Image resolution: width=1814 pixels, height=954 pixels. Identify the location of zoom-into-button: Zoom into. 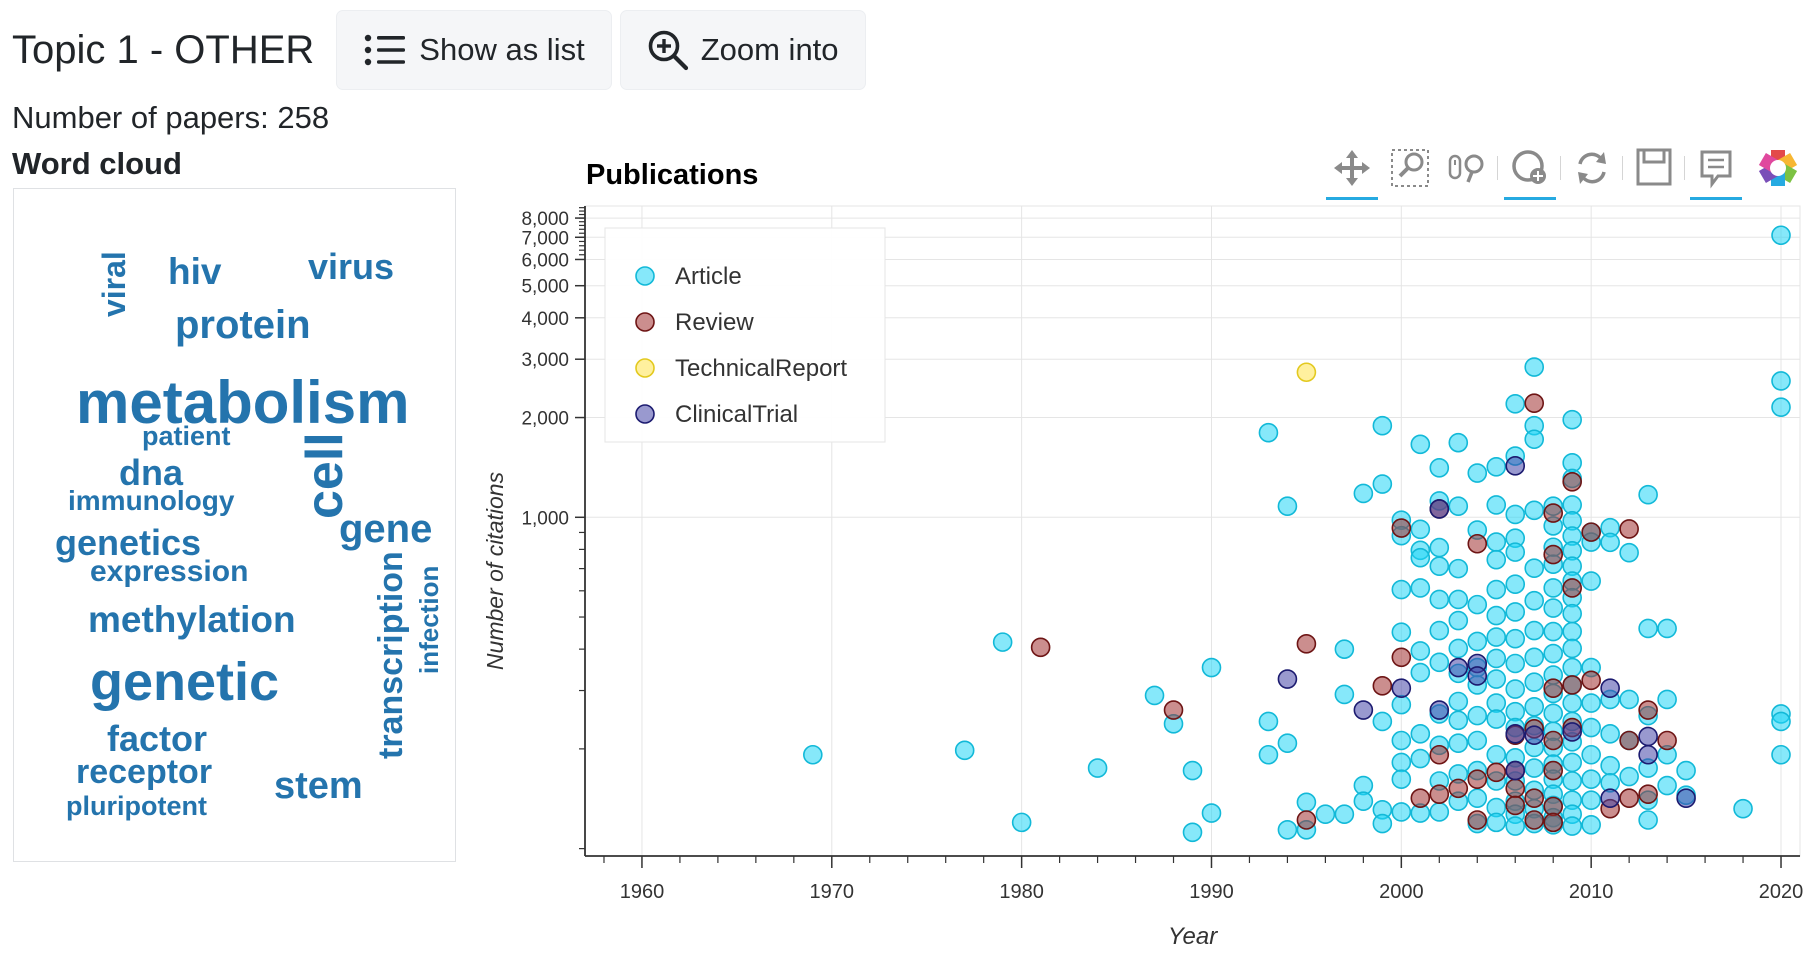
(742, 50).